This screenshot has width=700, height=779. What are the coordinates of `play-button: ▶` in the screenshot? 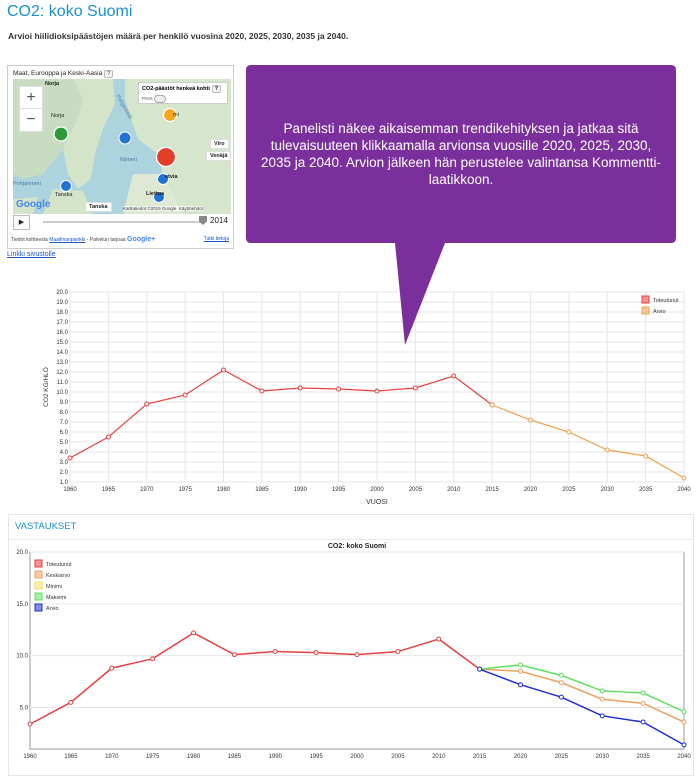 It's located at (21, 222).